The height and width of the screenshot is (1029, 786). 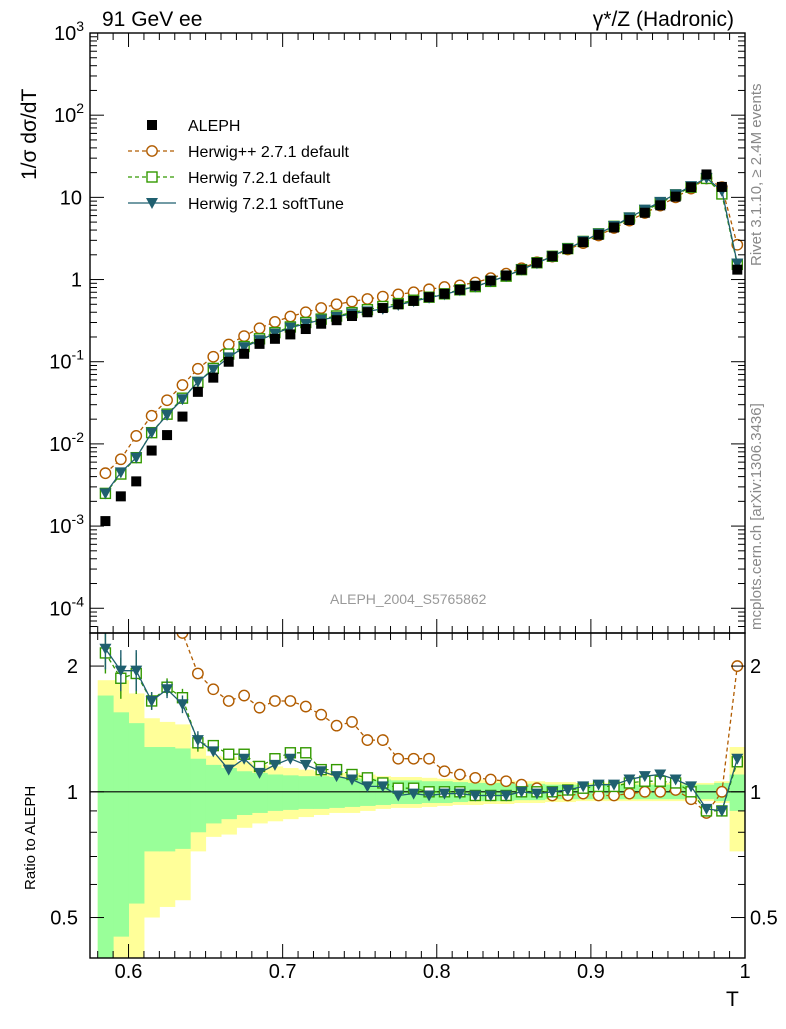 What do you see at coordinates (78, 601) in the screenshot?
I see `y-tick-label-exponent: -4` at bounding box center [78, 601].